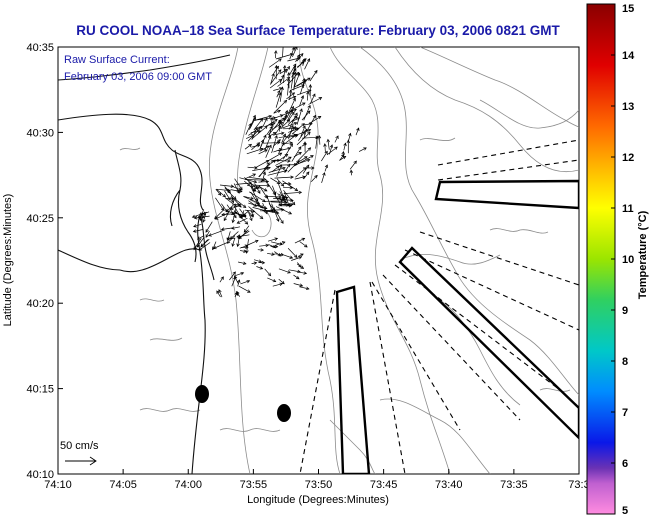 The height and width of the screenshot is (519, 651). I want to click on x-tick-label: 73:40, so click(449, 485).